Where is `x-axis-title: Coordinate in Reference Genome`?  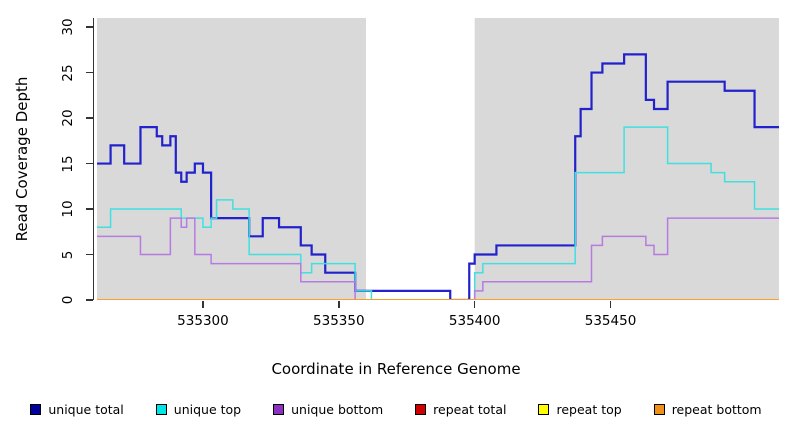 x-axis-title: Coordinate in Reference Genome is located at coordinates (396, 369).